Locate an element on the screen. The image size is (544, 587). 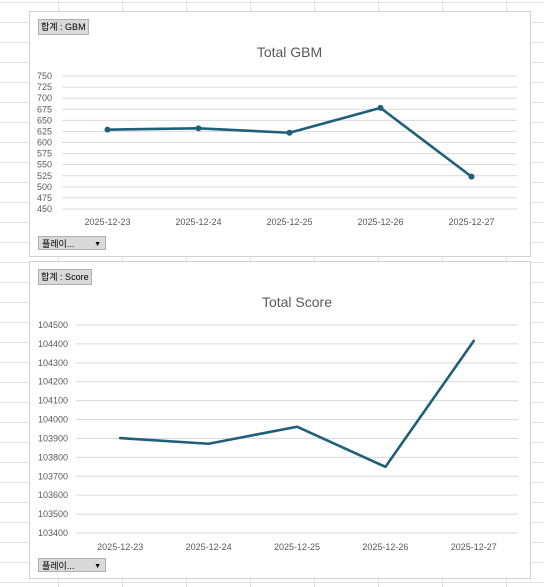
y-tick-label: 103600 is located at coordinates (53, 495).